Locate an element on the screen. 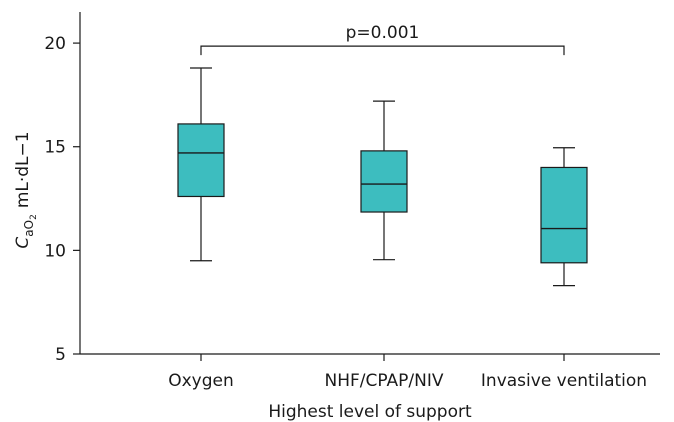  significance-annotation: p=0.001 is located at coordinates (382, 39).